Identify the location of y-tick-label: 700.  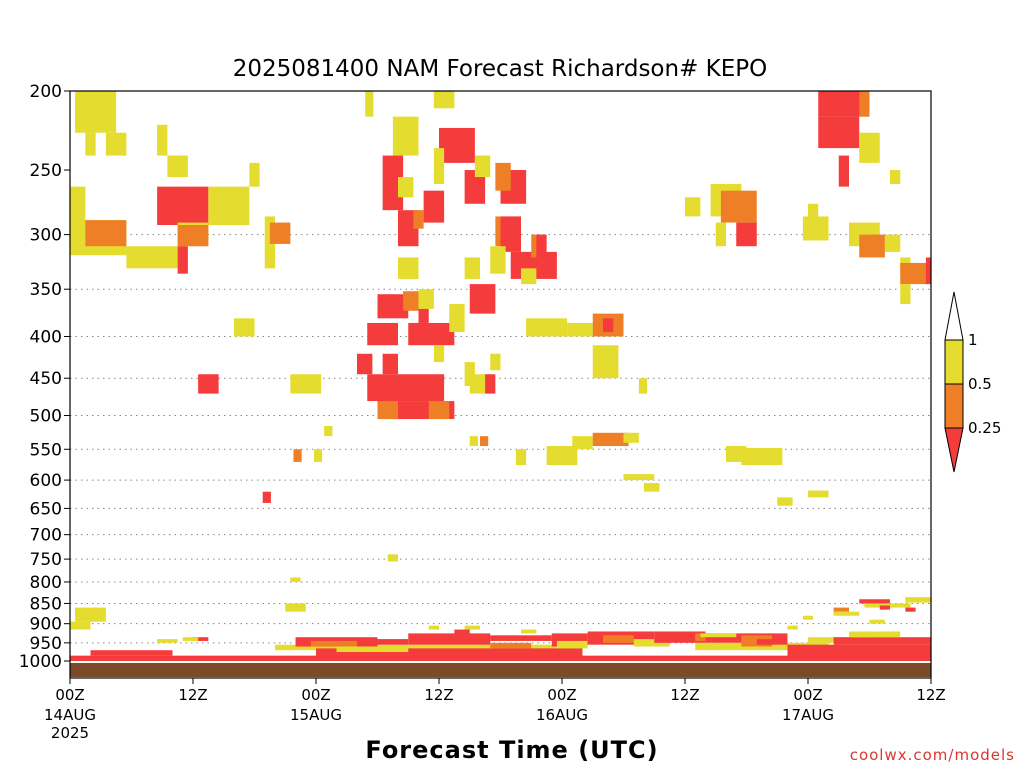
(46, 536).